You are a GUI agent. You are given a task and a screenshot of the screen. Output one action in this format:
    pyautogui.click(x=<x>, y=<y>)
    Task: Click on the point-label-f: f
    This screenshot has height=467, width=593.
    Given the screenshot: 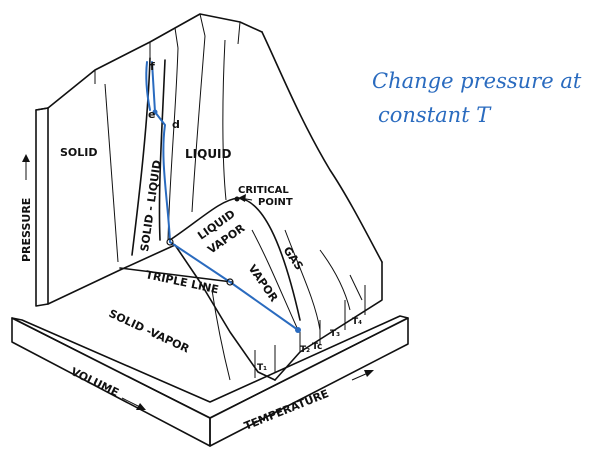 What is the action you would take?
    pyautogui.click(x=152, y=66)
    